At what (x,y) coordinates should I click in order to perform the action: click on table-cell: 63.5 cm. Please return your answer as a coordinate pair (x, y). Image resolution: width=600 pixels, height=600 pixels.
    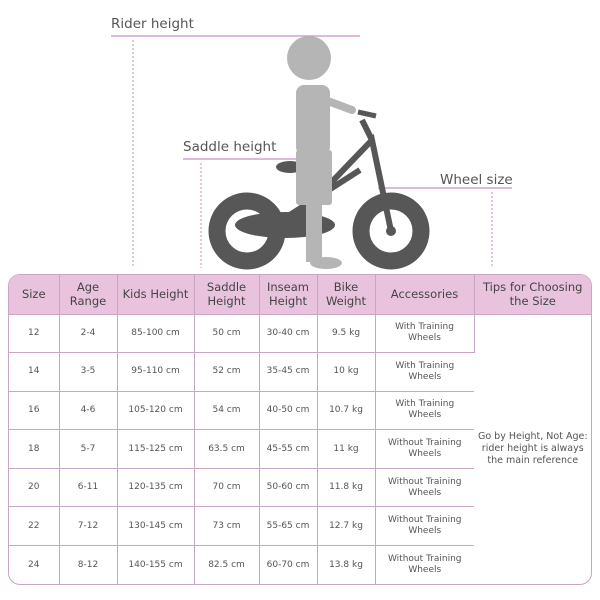
    Looking at the image, I should click on (227, 449).